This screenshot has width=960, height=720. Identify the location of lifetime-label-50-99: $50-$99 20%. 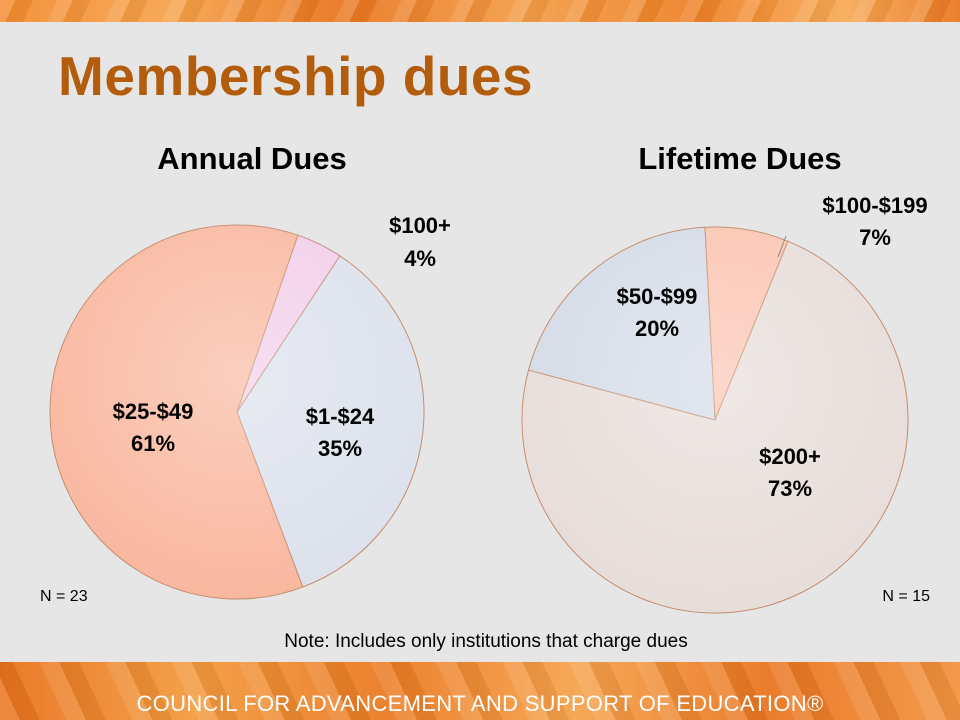
(657, 312).